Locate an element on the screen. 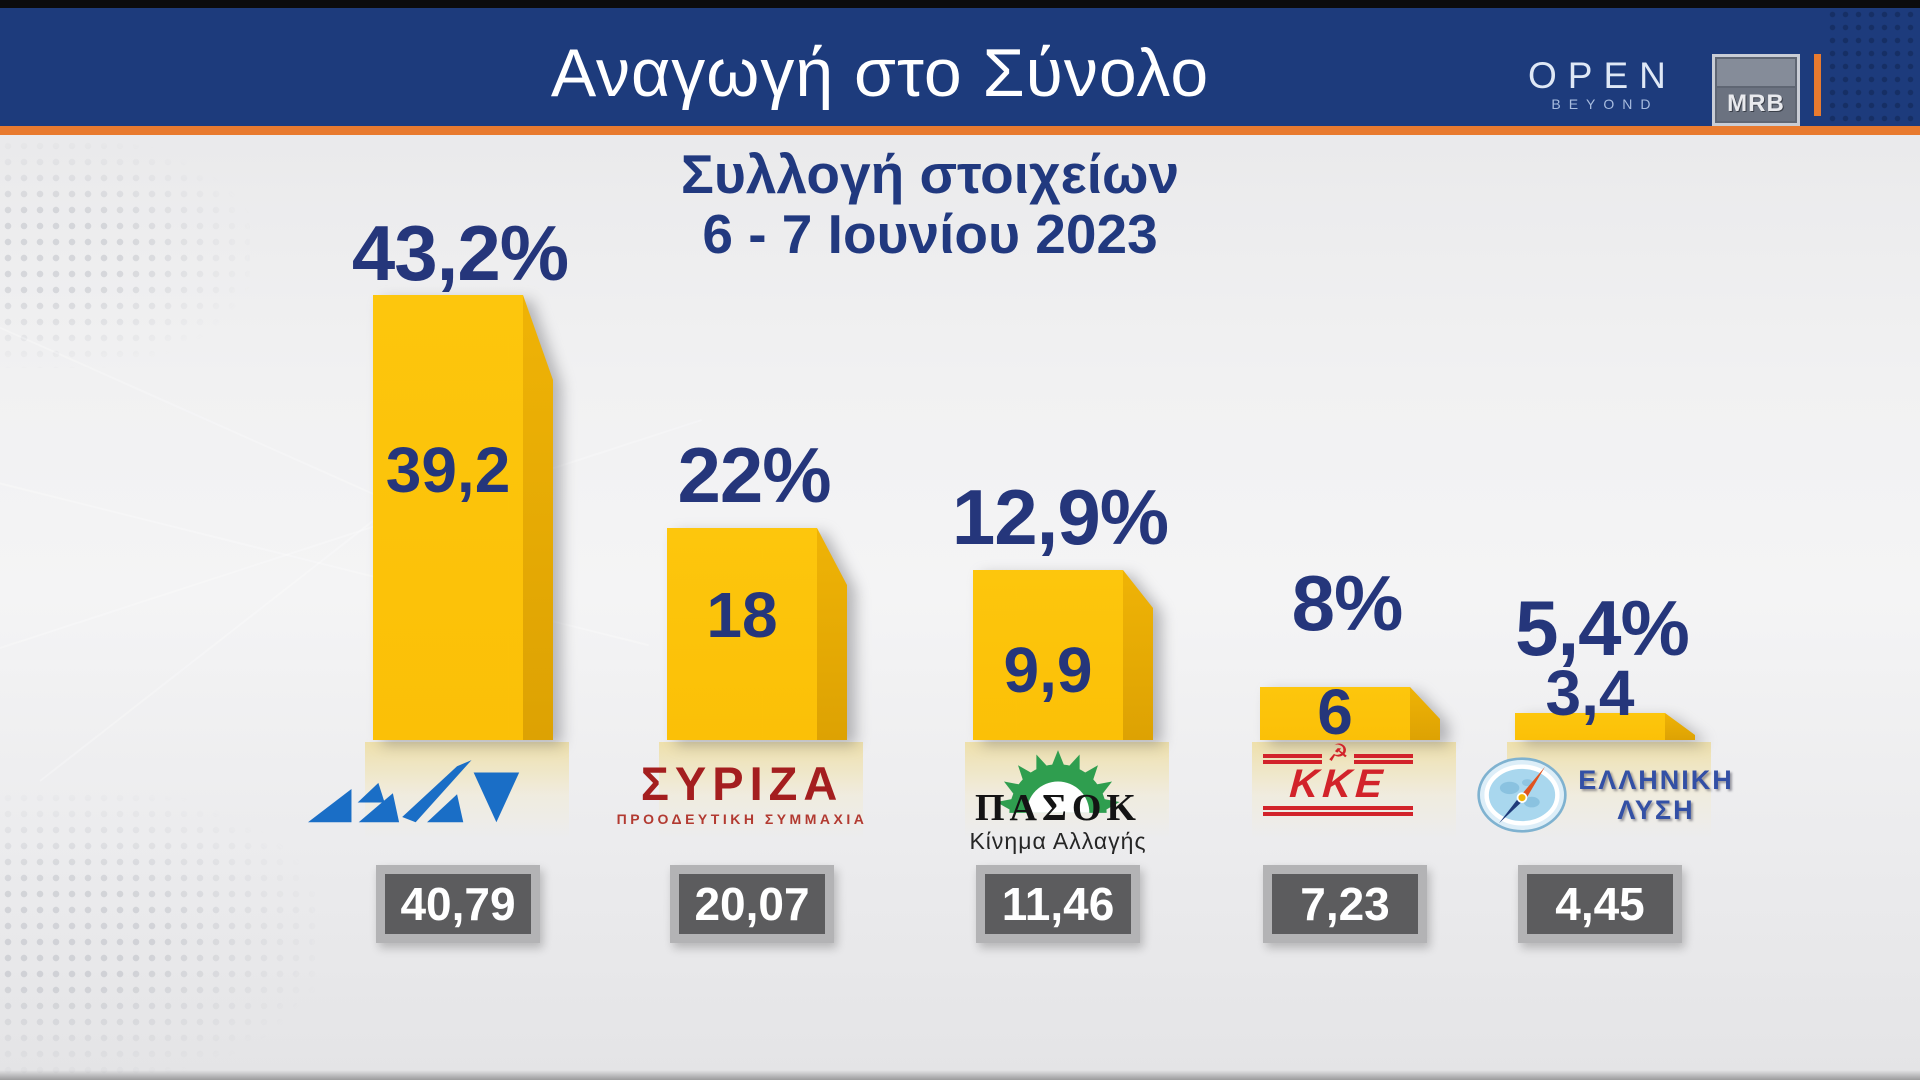 The image size is (1920, 1080). value-box-text: 7,23 is located at coordinates (1345, 904).